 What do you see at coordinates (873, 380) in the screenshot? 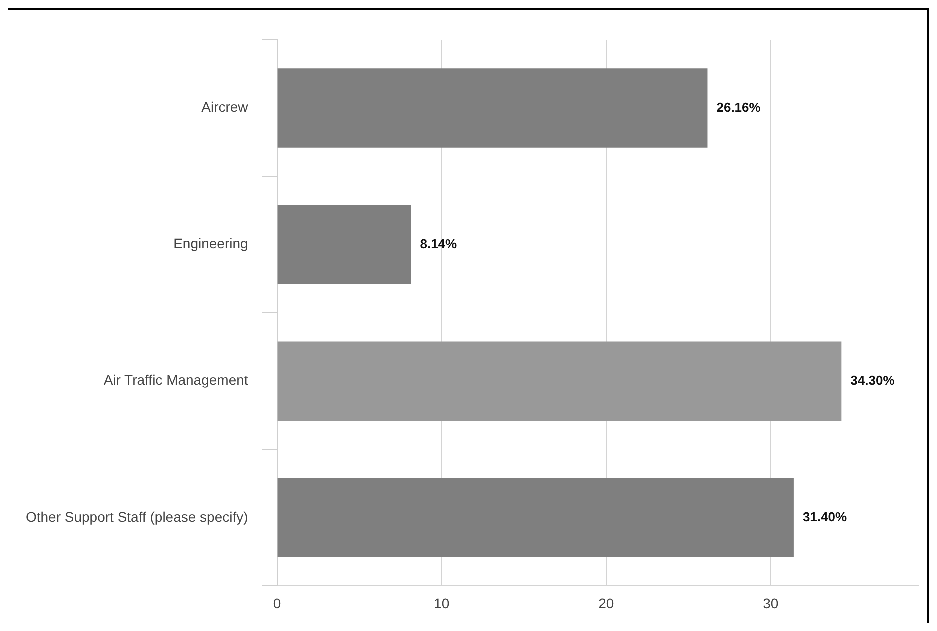
I see `data-label: 34.30%` at bounding box center [873, 380].